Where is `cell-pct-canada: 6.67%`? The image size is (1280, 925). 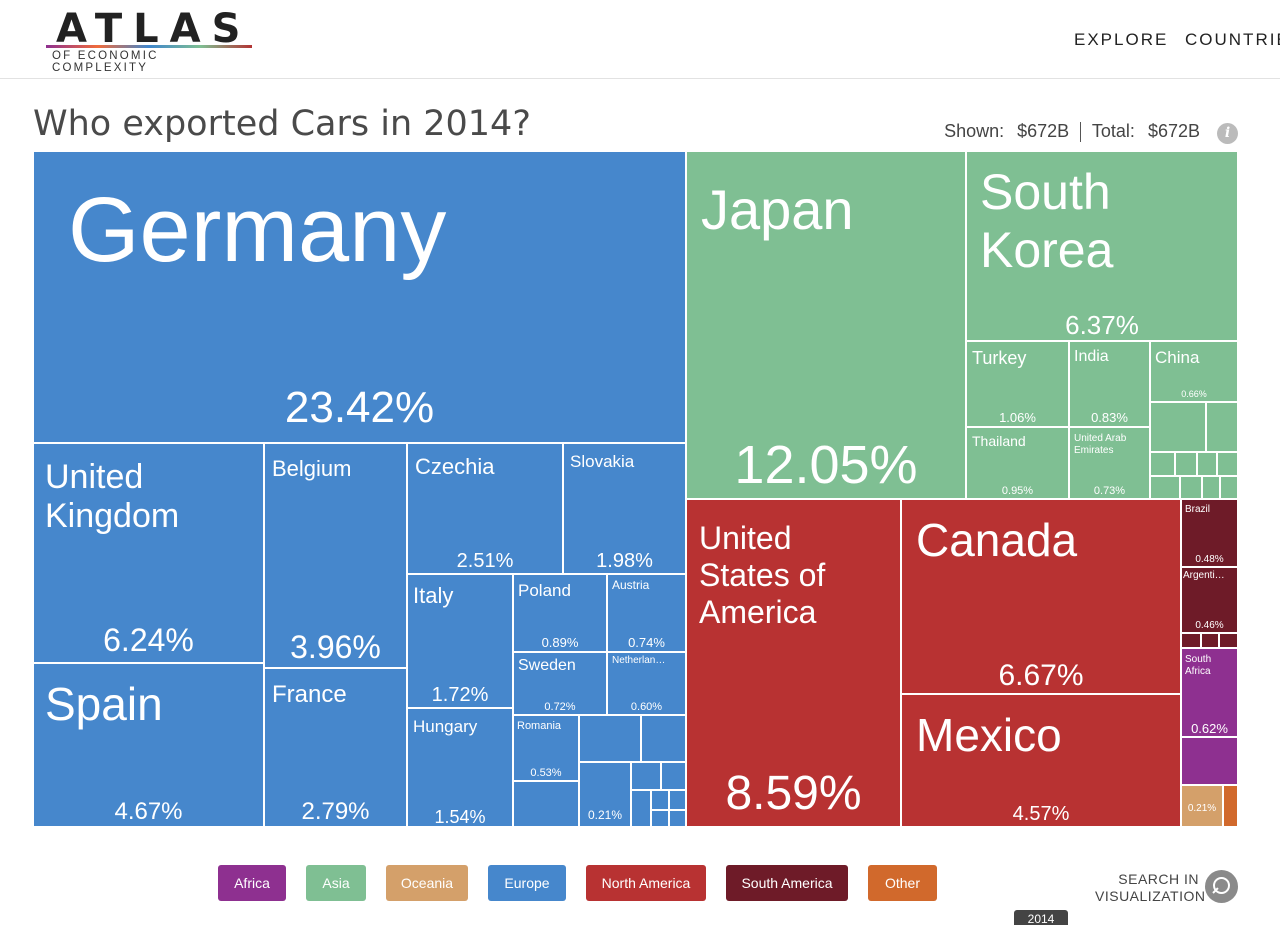
cell-pct-canada: 6.67% is located at coordinates (1041, 675).